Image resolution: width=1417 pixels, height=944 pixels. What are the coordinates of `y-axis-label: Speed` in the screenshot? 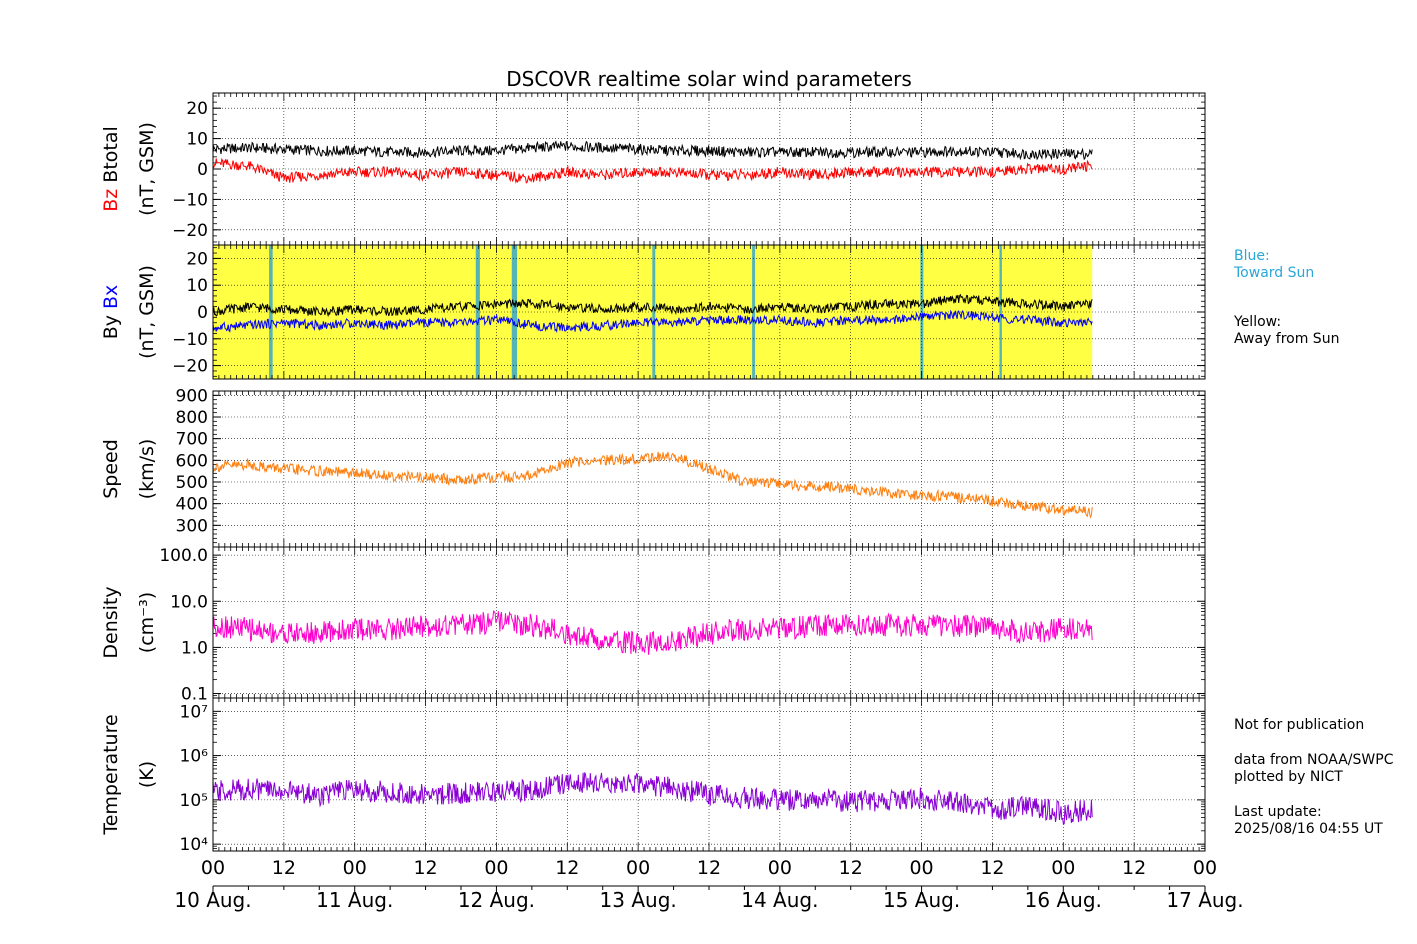 It's located at (111, 469).